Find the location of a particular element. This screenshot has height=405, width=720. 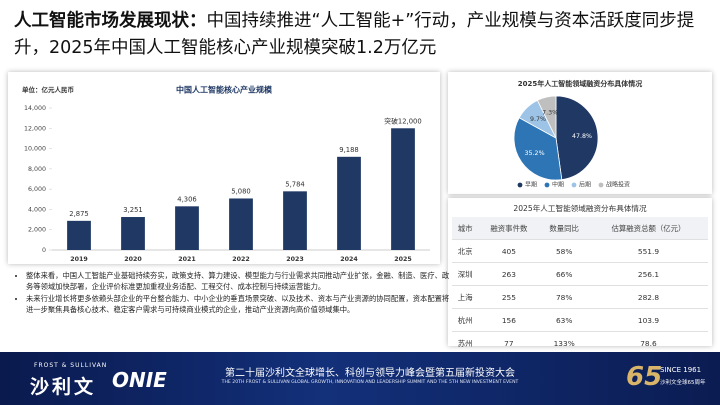

value-label: 9,188 is located at coordinates (348, 150).